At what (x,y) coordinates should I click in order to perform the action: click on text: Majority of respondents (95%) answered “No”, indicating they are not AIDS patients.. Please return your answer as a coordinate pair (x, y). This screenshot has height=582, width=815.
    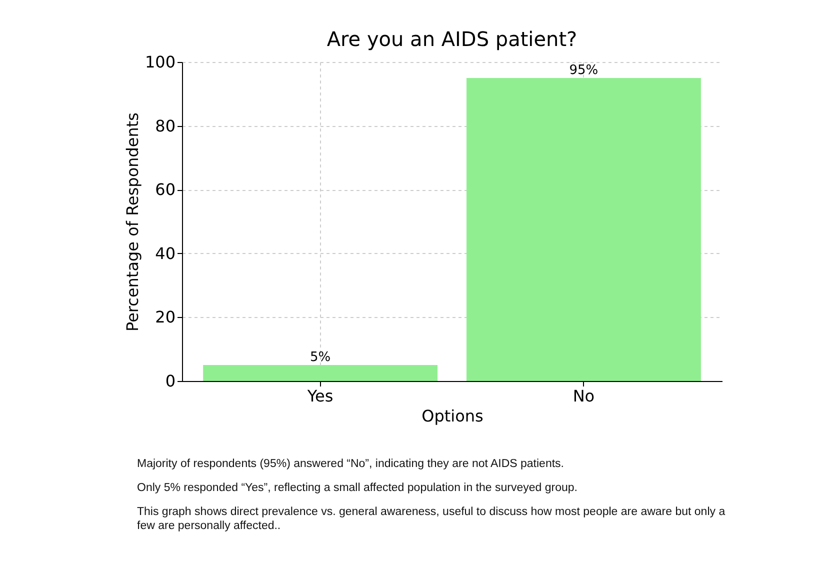
    Looking at the image, I should click on (351, 464).